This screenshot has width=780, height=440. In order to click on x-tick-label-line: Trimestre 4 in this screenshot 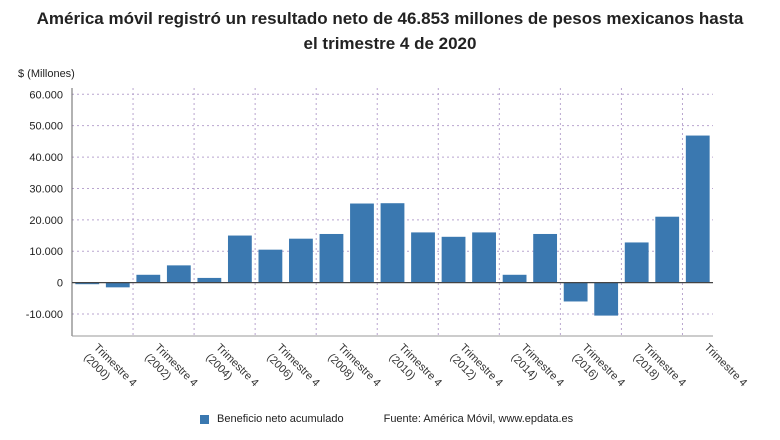, I will do `click(726, 366)`.